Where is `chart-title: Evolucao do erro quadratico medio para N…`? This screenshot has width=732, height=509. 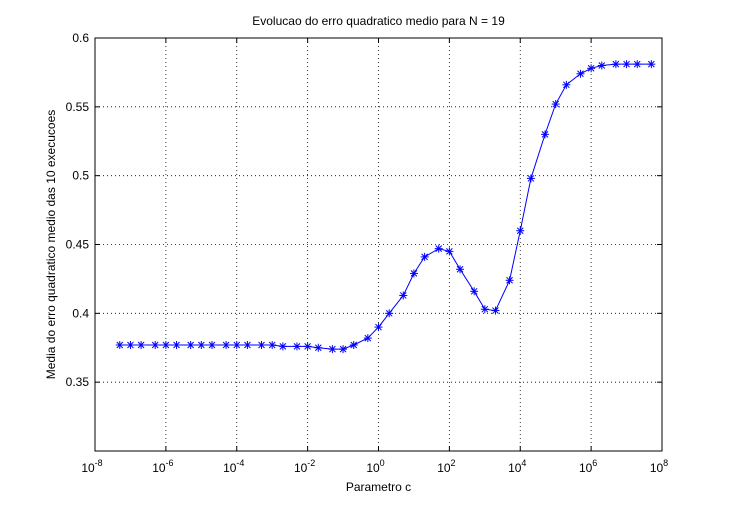
chart-title: Evolucao do erro quadratico medio para N… is located at coordinates (378, 21).